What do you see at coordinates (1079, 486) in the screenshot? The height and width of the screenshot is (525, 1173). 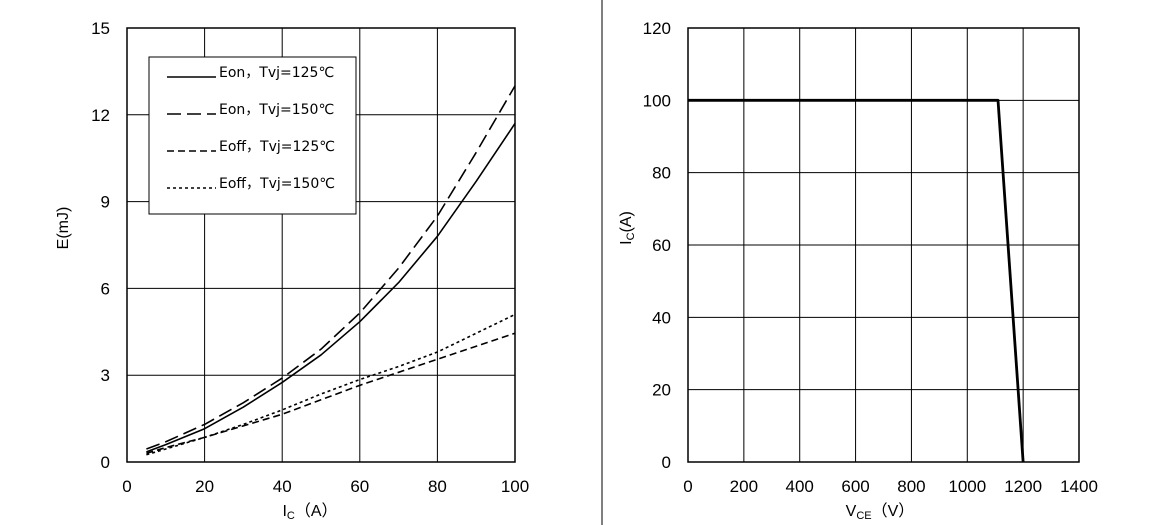 I see `x-tick-label: 1400` at bounding box center [1079, 486].